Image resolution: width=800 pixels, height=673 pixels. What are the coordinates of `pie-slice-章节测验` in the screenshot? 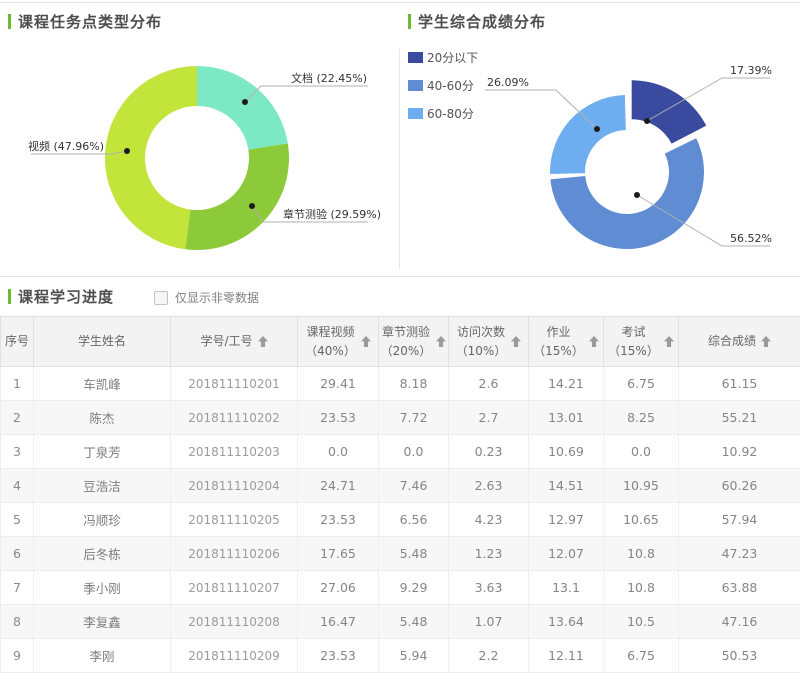 It's located at (237, 197).